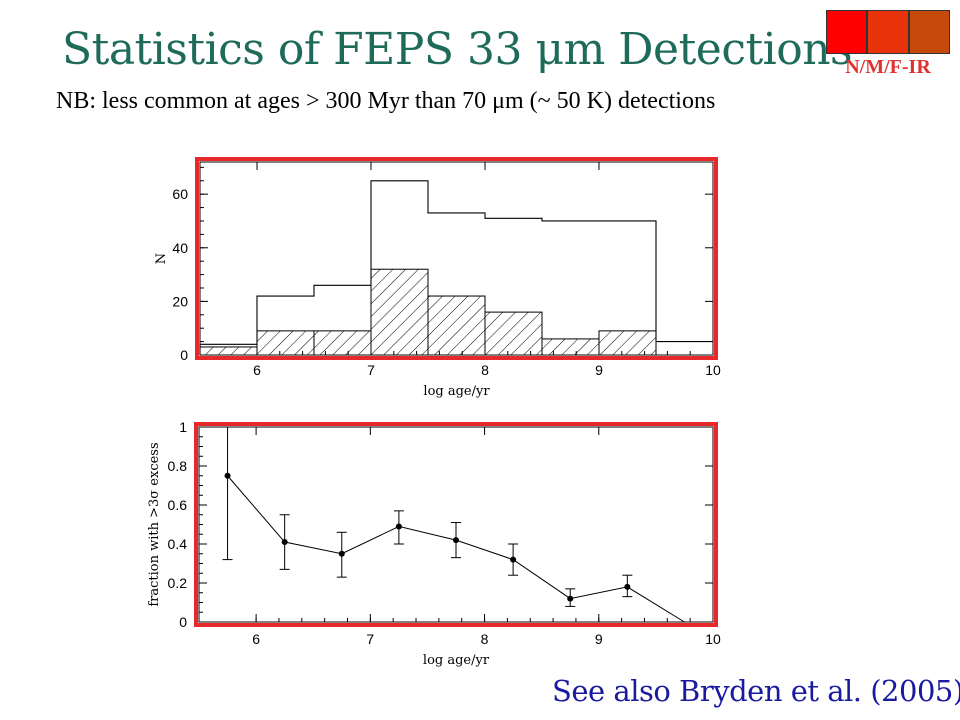 The height and width of the screenshot is (720, 960). I want to click on wavelength-badge: N/M/F-IR, so click(888, 44).